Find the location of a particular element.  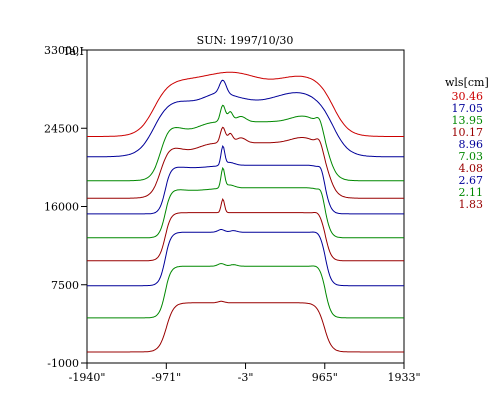

legend-entry: 30.46 is located at coordinates (468, 96).